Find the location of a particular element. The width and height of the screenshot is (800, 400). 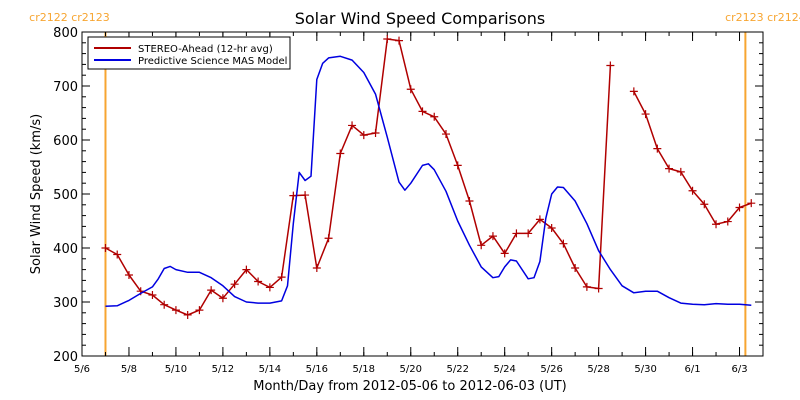

x-tick-label: 5/26 is located at coordinates (551, 369).